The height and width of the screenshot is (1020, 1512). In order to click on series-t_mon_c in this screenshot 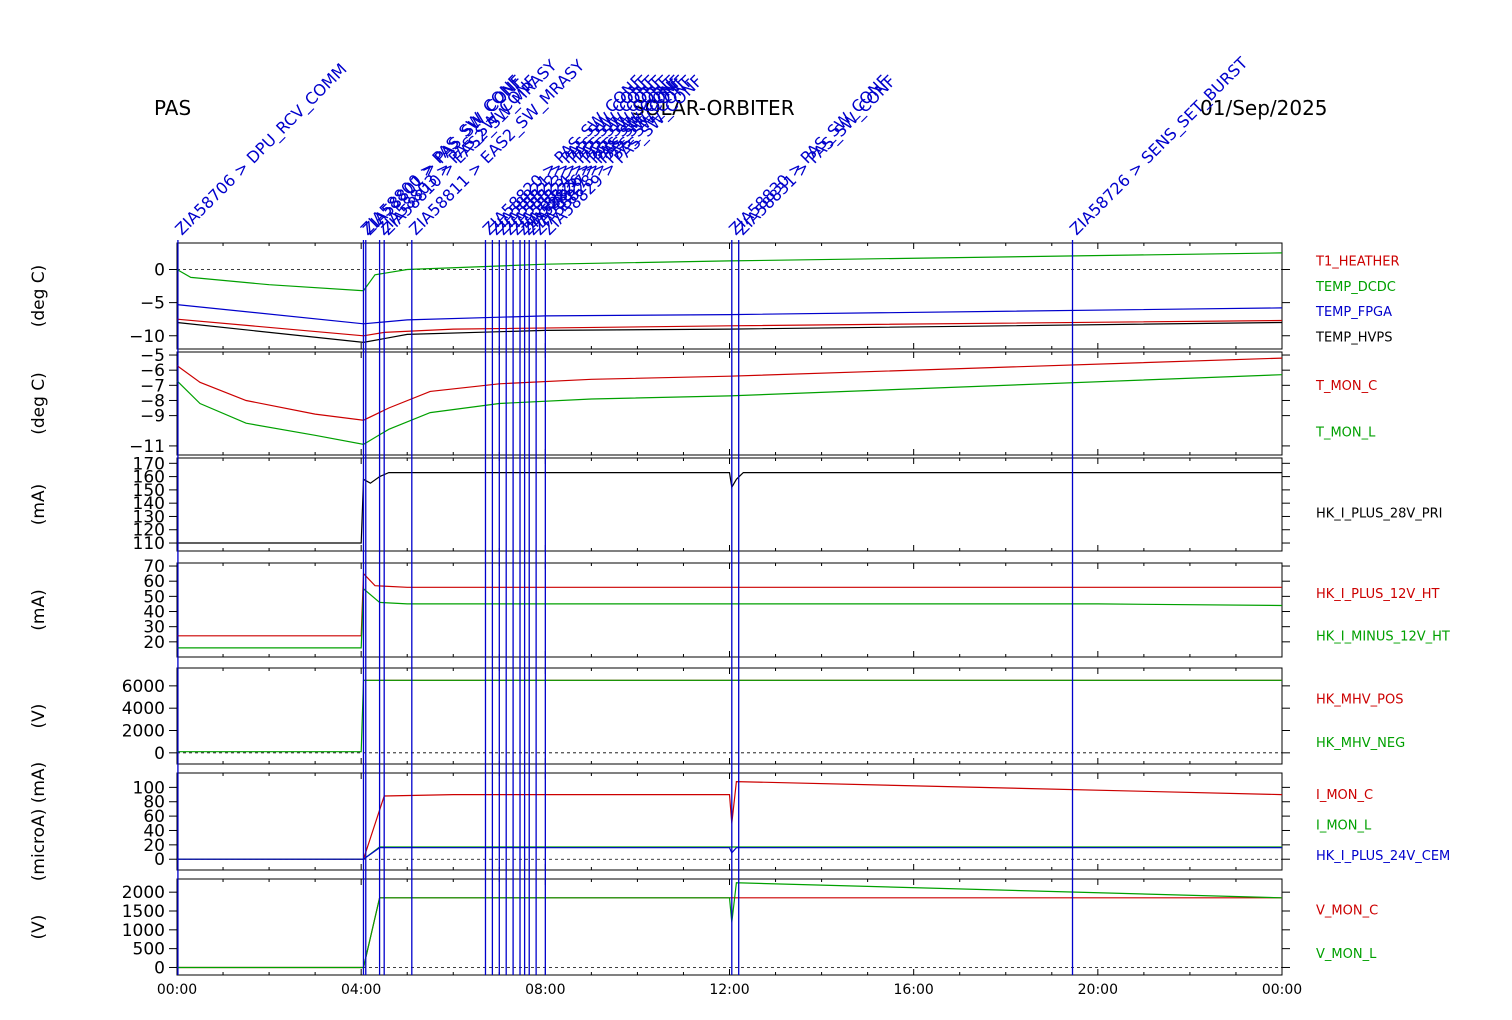, I will do `click(729, 389)`.